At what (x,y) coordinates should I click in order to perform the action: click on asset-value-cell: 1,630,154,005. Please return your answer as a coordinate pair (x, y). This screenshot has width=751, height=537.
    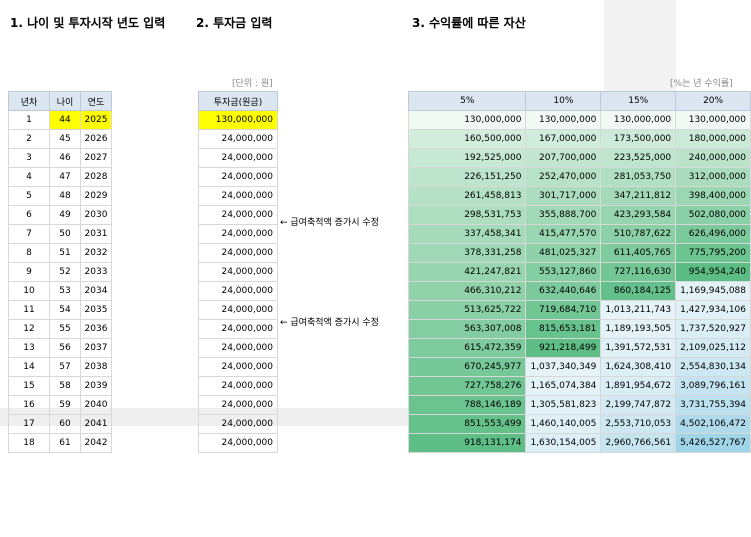
    Looking at the image, I should click on (563, 443).